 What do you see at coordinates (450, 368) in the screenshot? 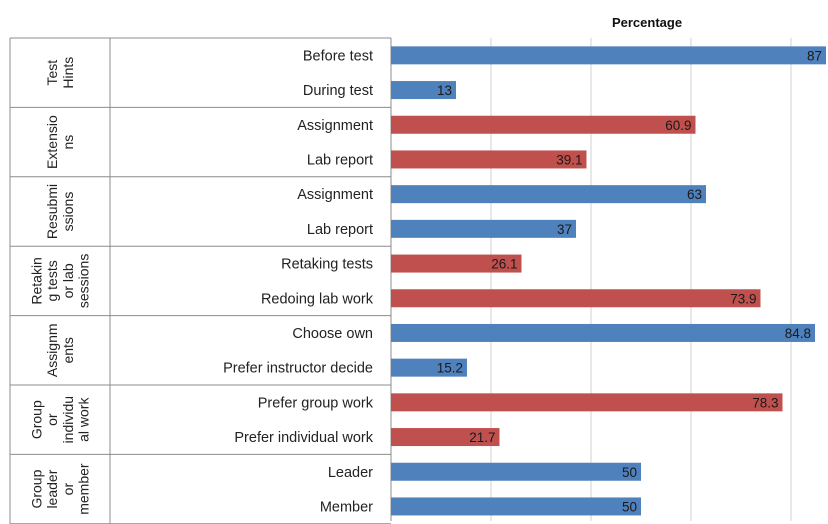
I see `value-label: 15.2` at bounding box center [450, 368].